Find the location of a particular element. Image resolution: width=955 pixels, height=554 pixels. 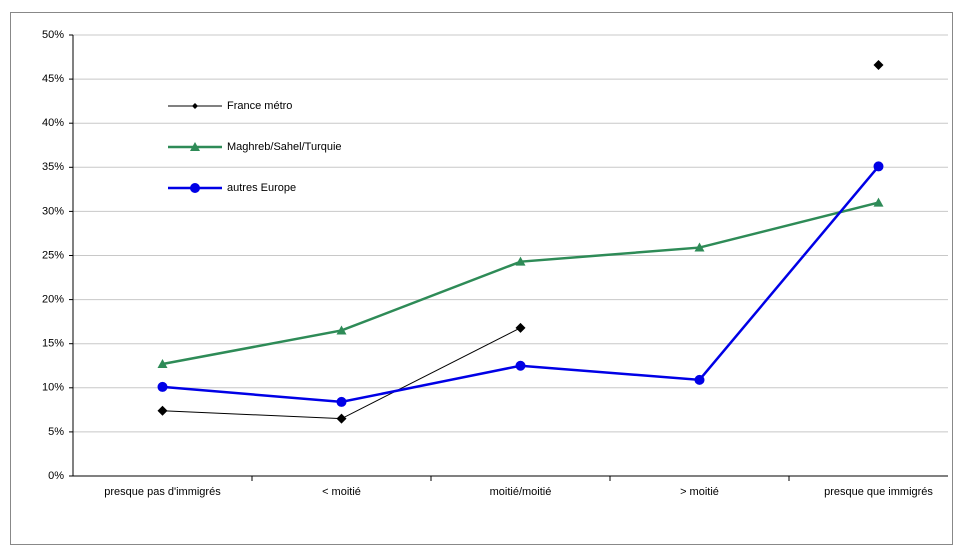

x-tick-label: < moitié is located at coordinates (341, 492).